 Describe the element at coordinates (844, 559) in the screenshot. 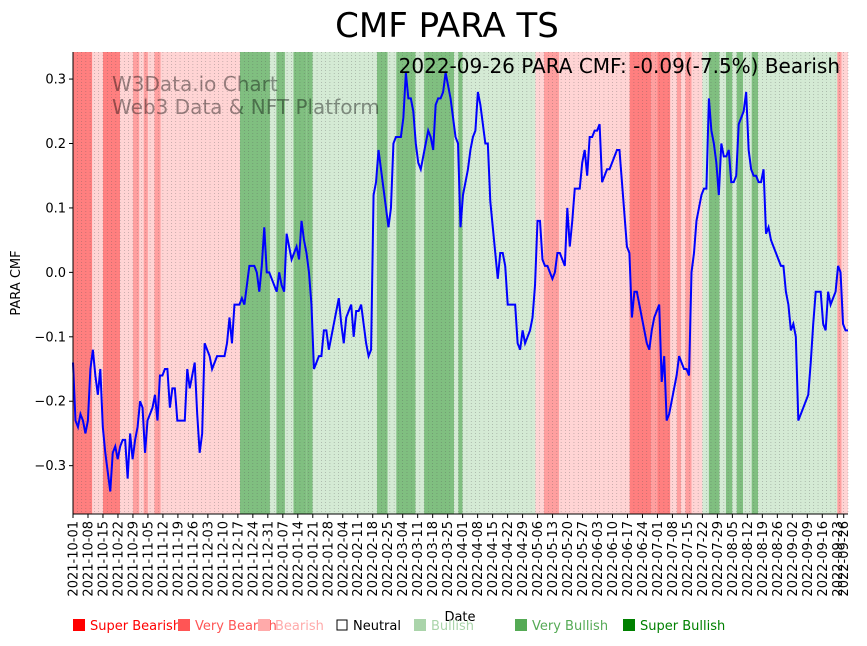

I see `x-tick-label: 2022-09-26` at that location.